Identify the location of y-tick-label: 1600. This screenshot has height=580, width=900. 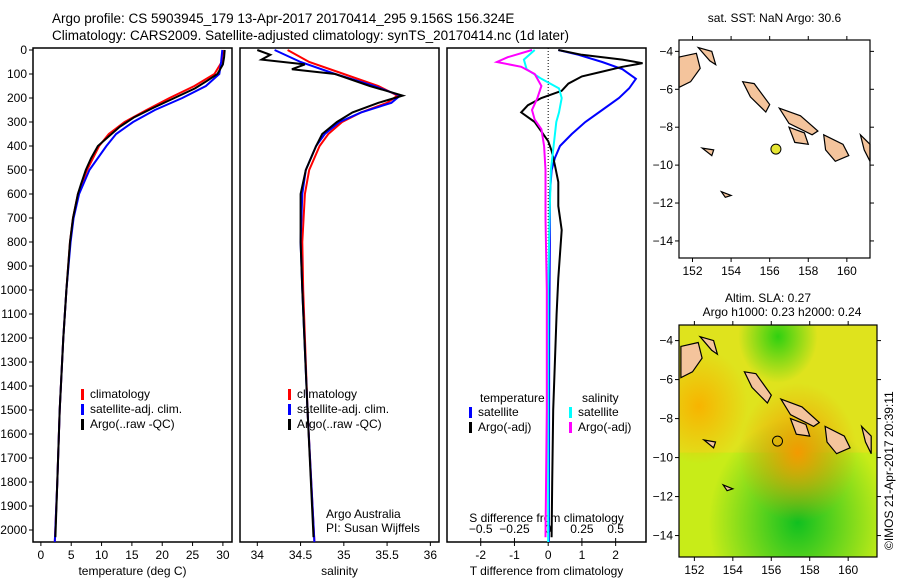
(13, 434).